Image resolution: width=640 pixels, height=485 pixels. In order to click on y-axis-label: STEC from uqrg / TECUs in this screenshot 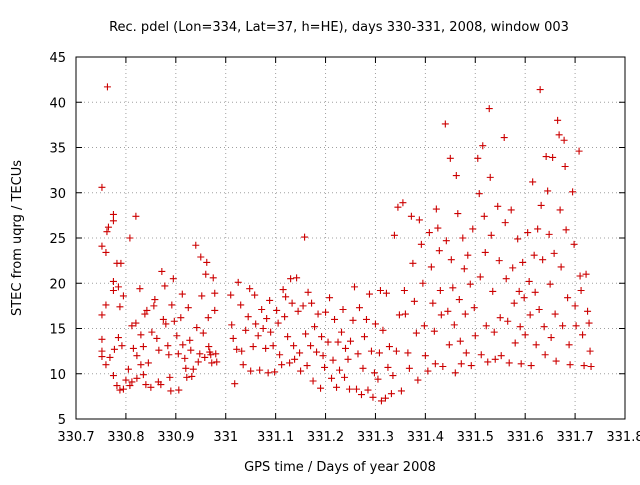, I will do `click(17, 238)`.